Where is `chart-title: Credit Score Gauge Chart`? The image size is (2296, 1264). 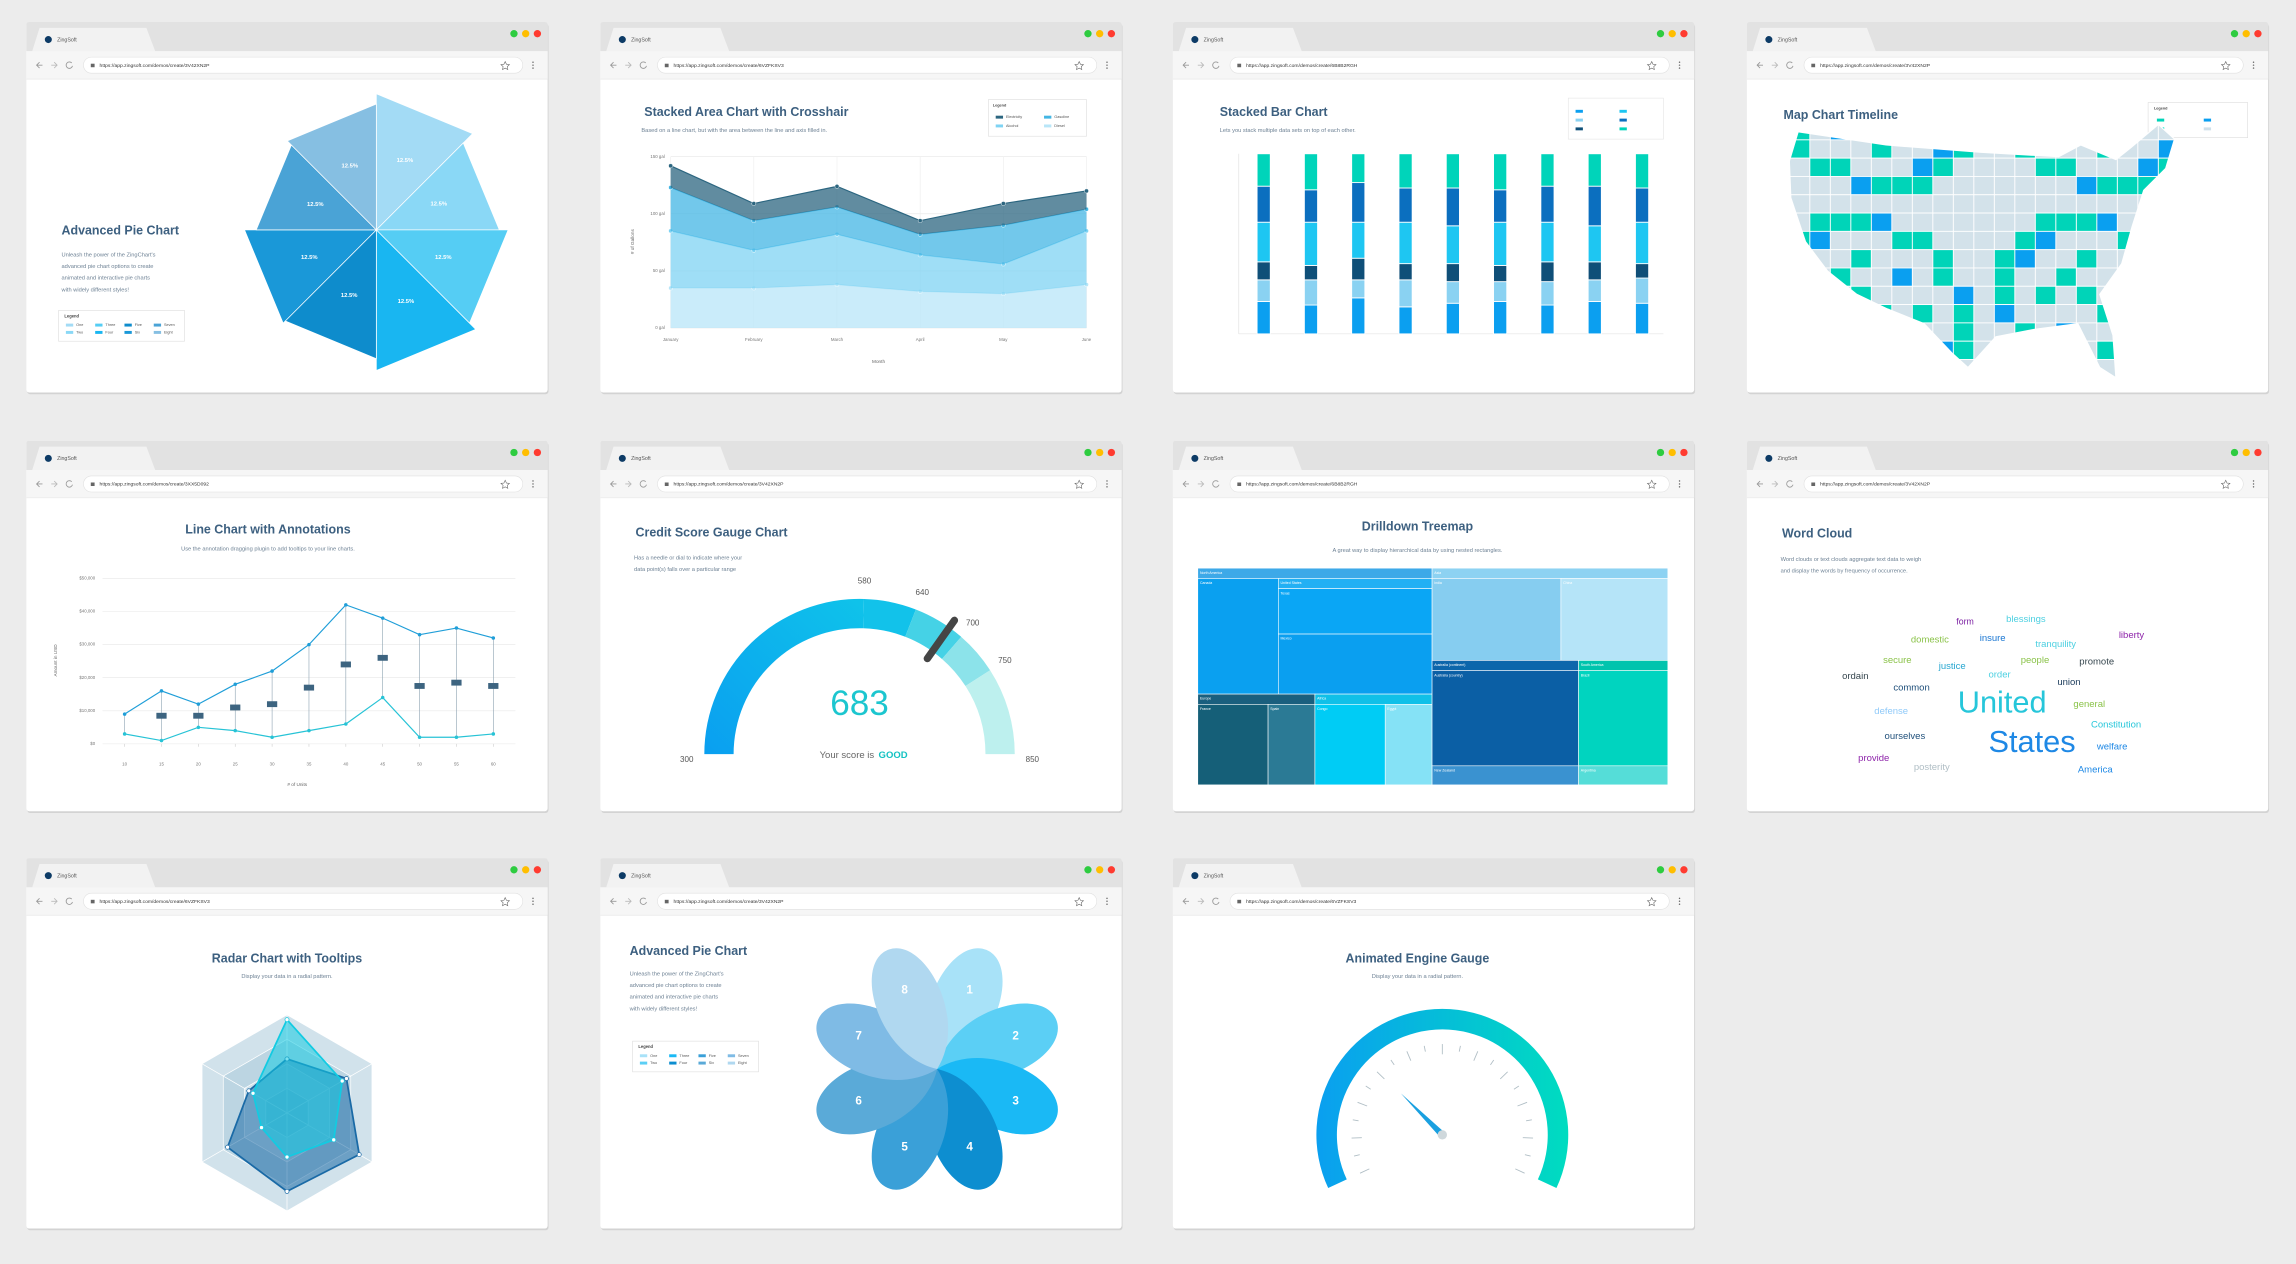 chart-title: Credit Score Gauge Chart is located at coordinates (712, 532).